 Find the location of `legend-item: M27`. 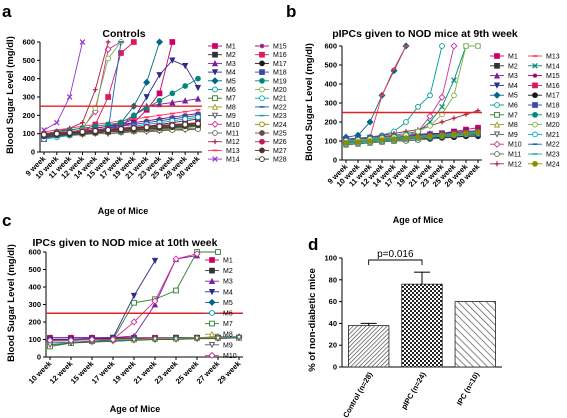

legend-item: M27 is located at coordinates (271, 151).